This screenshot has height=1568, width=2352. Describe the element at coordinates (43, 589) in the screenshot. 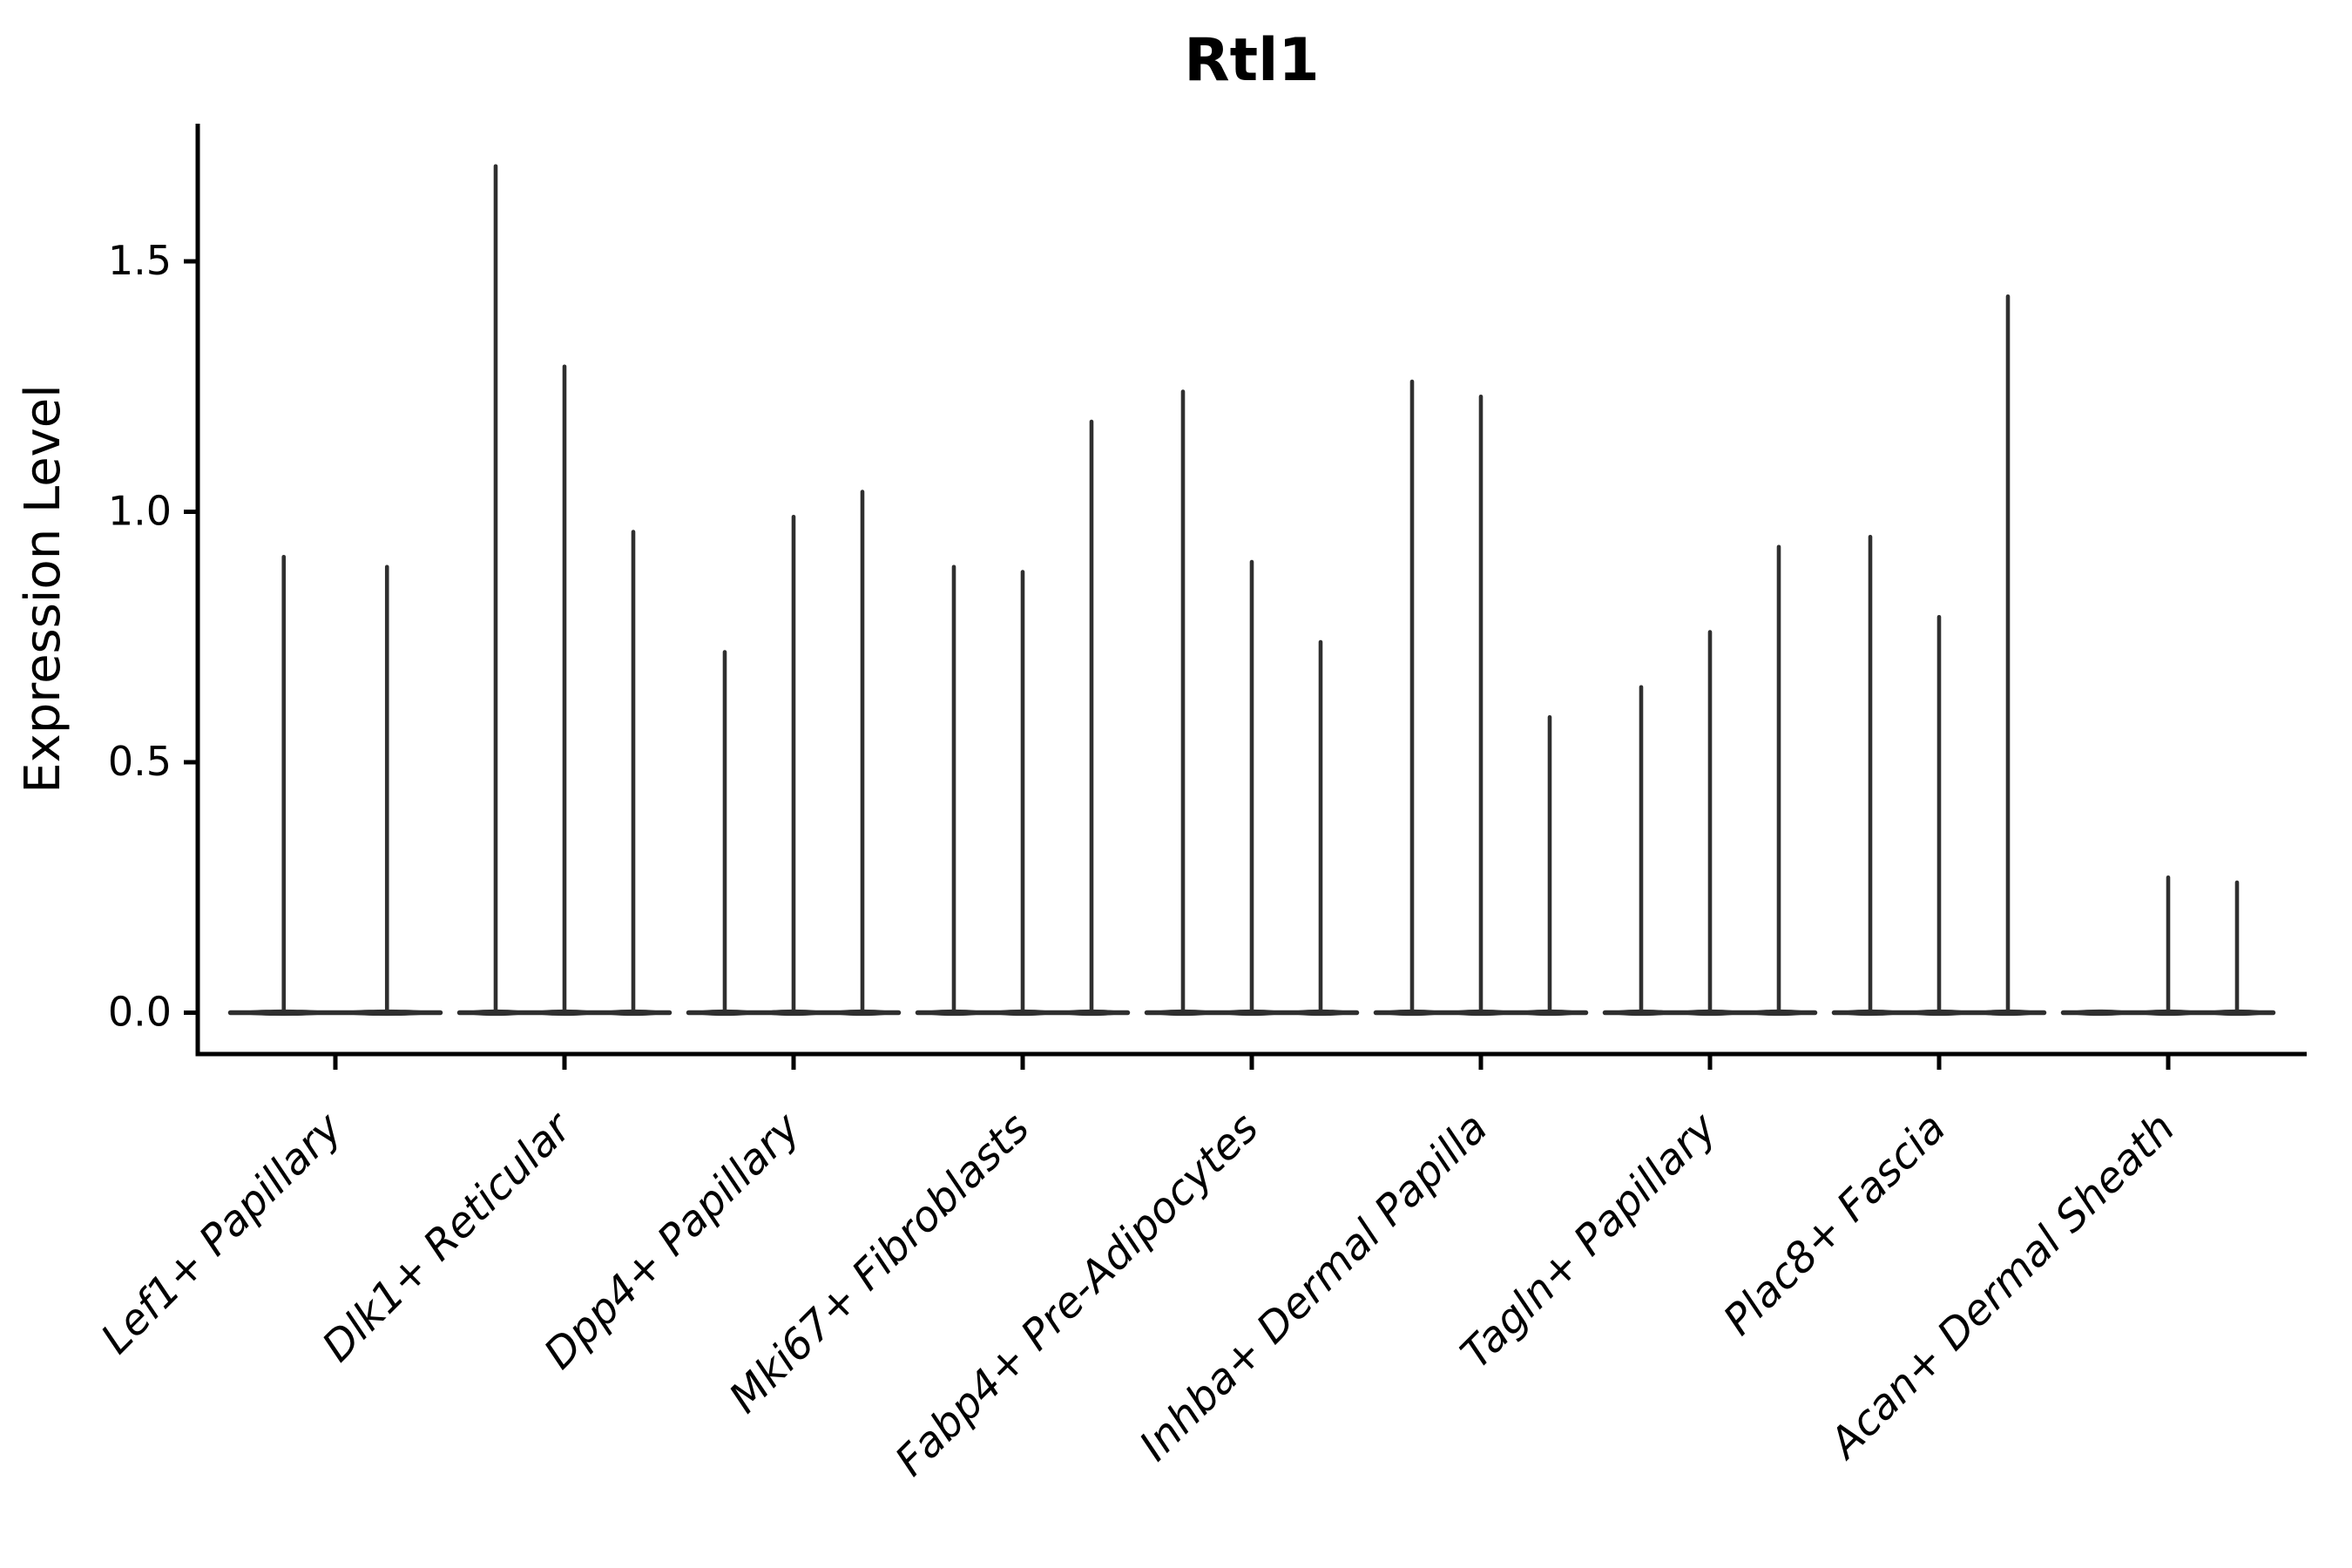

I see `y-axis-title: Expression Level` at that location.